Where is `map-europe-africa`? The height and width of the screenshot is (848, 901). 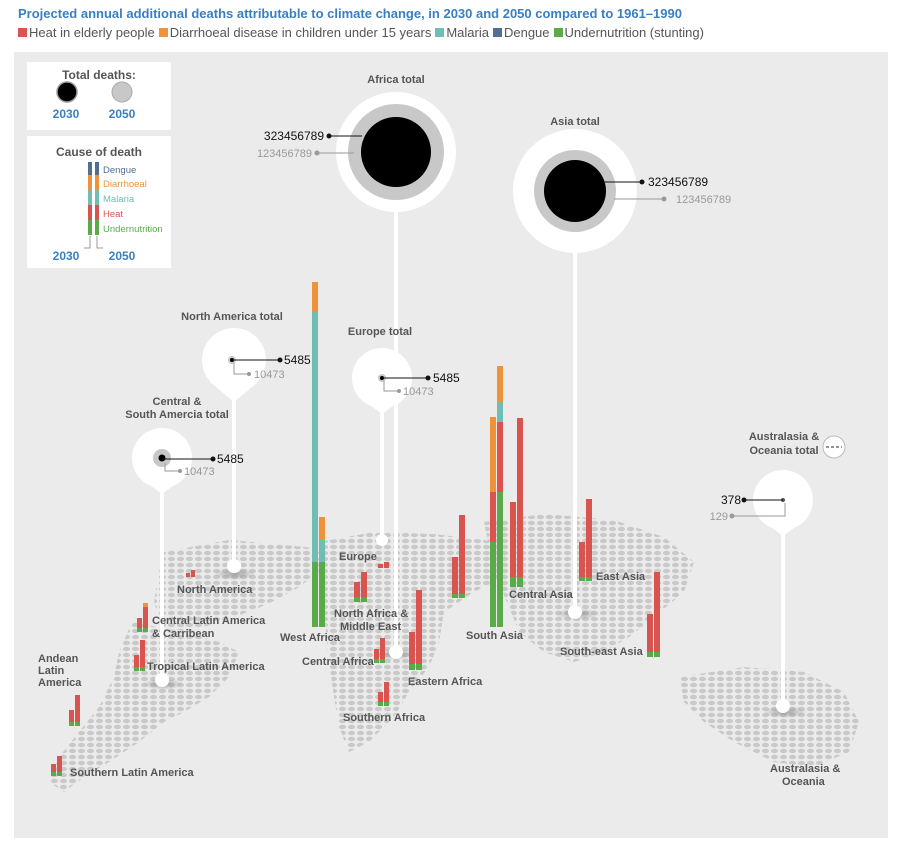
map-europe-africa is located at coordinates (426, 642).